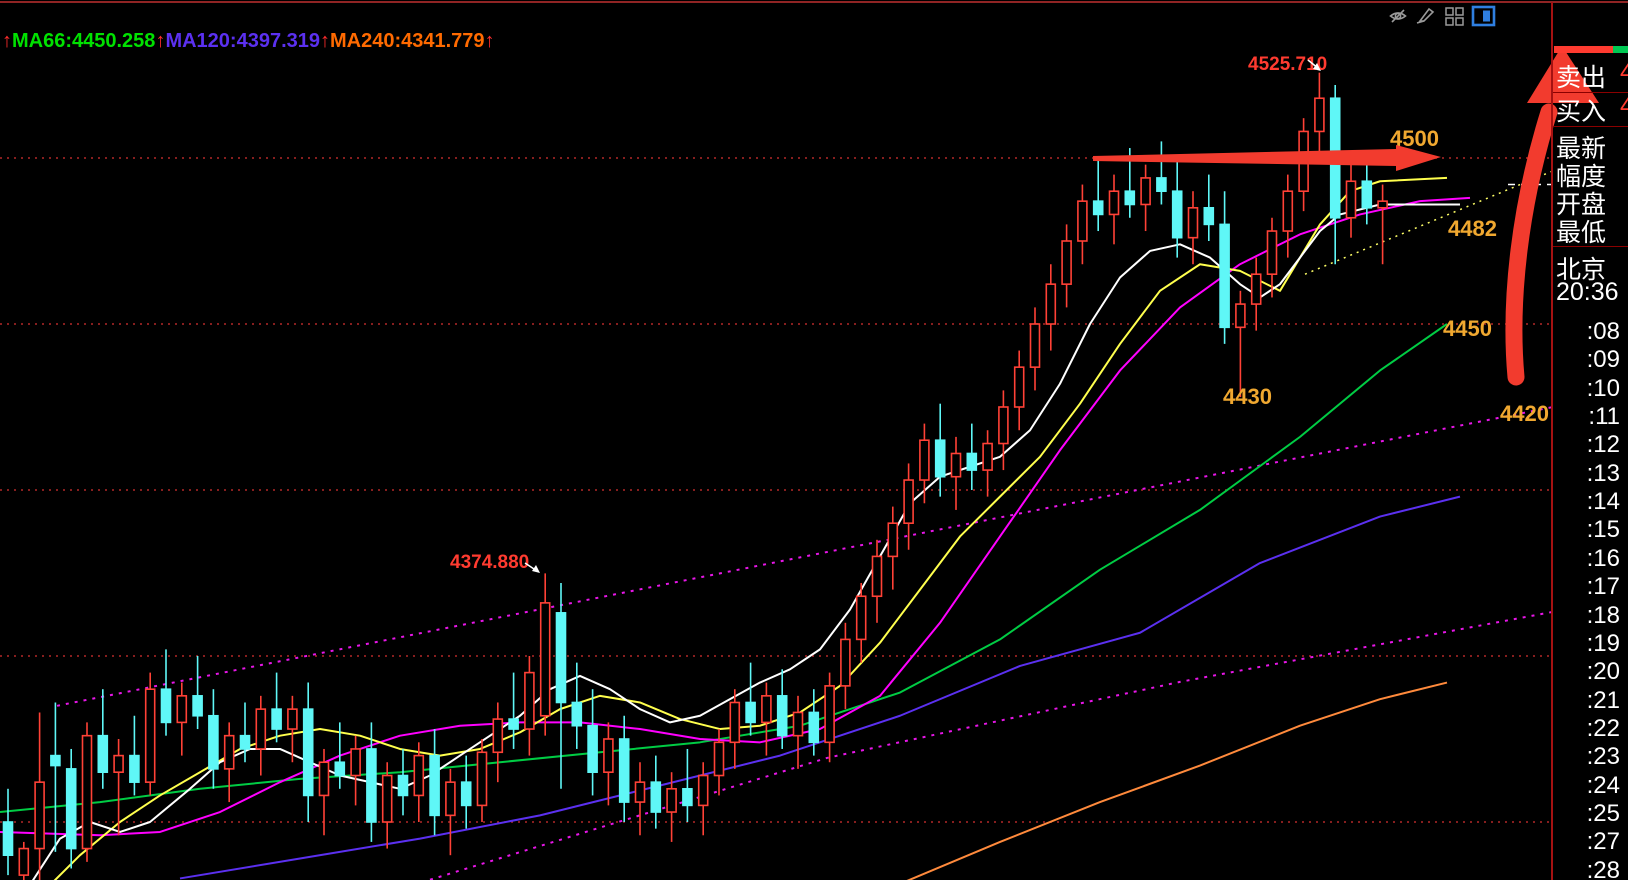  What do you see at coordinates (1587, 292) in the screenshot?
I see `clock-time: 20:36` at bounding box center [1587, 292].